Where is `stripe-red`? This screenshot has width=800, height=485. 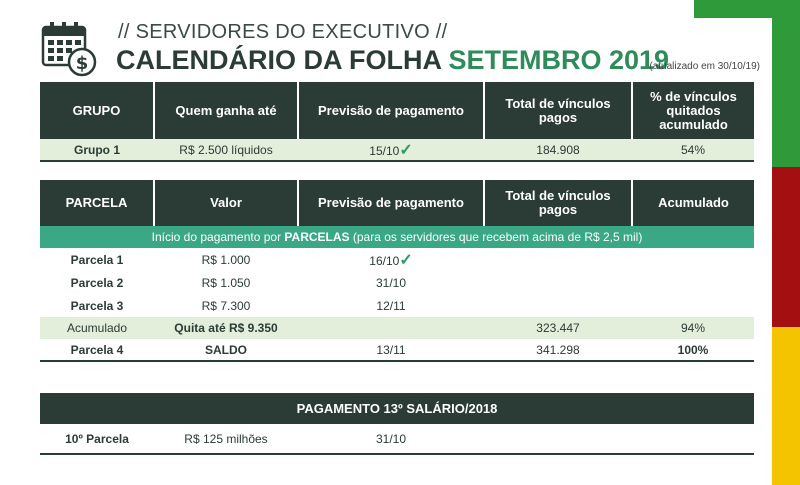 stripe-red is located at coordinates (786, 247).